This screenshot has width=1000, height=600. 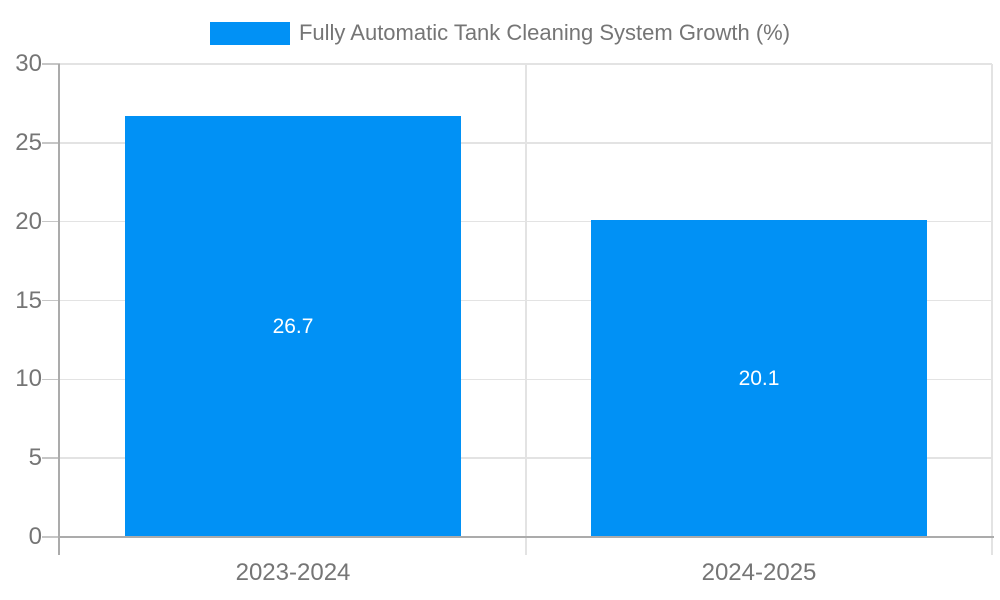 I want to click on y-tick-label: 20, so click(x=28, y=221).